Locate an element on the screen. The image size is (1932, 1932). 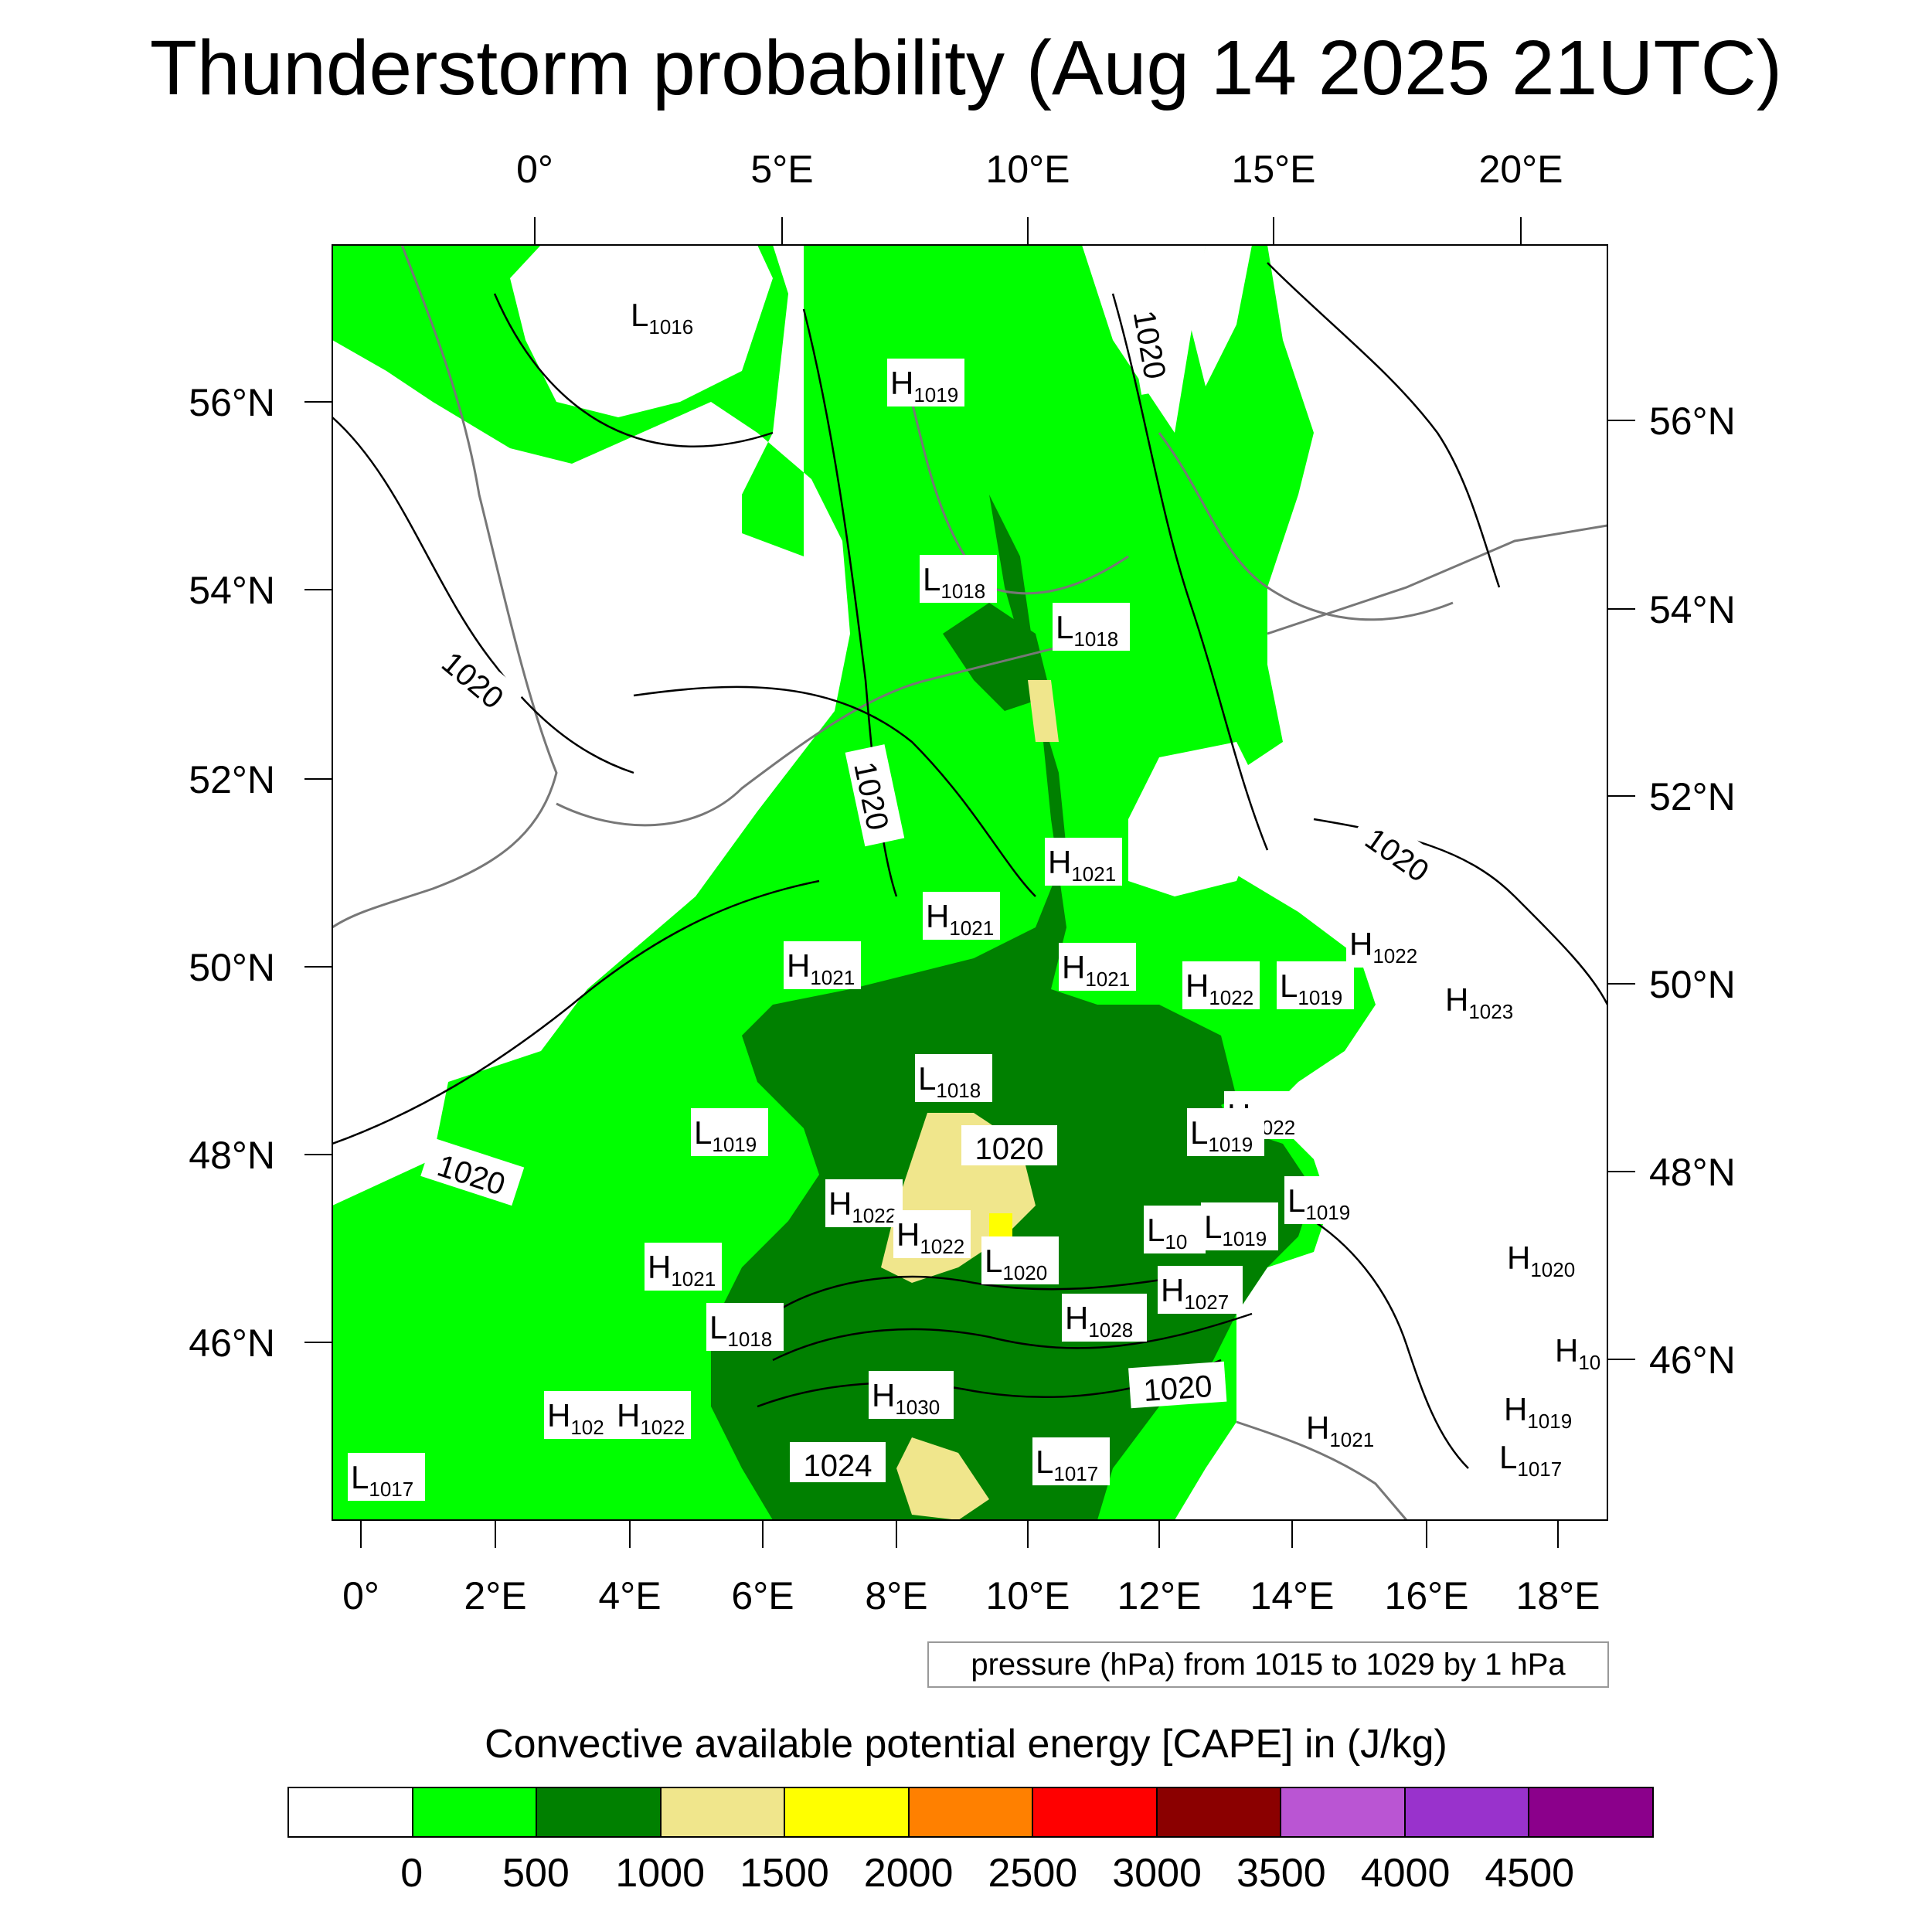
svg-text: H1023 is located at coordinates (1479, 1002).